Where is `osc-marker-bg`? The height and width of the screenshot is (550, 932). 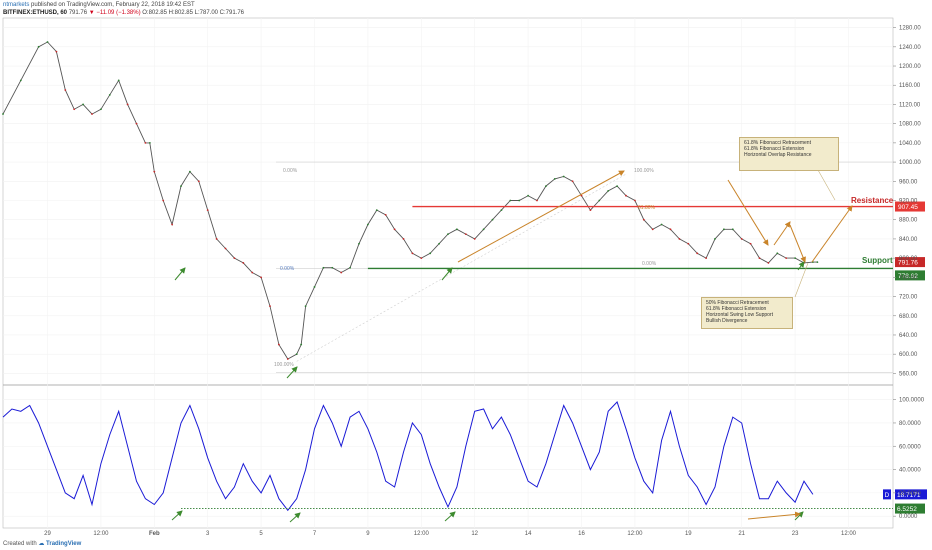 osc-marker-bg is located at coordinates (887, 494).